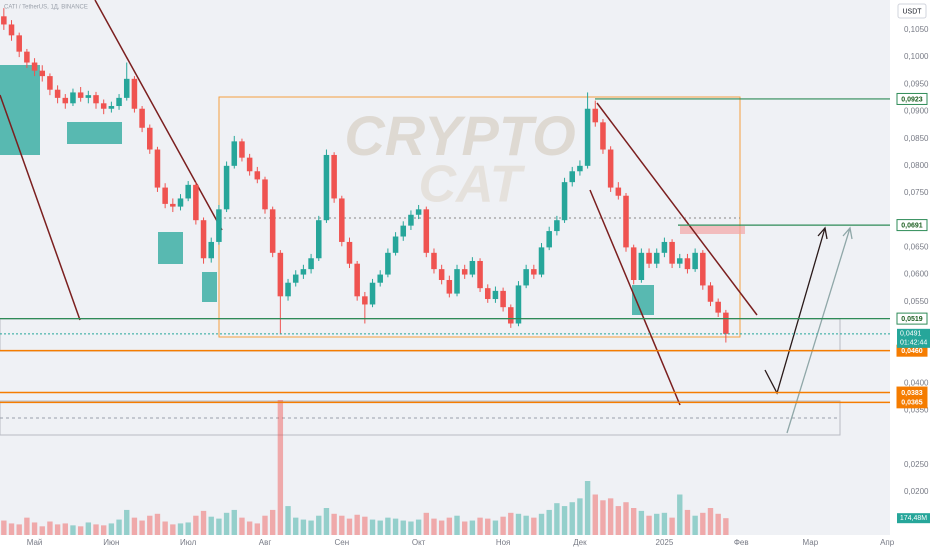  Describe the element at coordinates (916, 138) in the screenshot. I see `y-tick-label: 0,0850` at that location.